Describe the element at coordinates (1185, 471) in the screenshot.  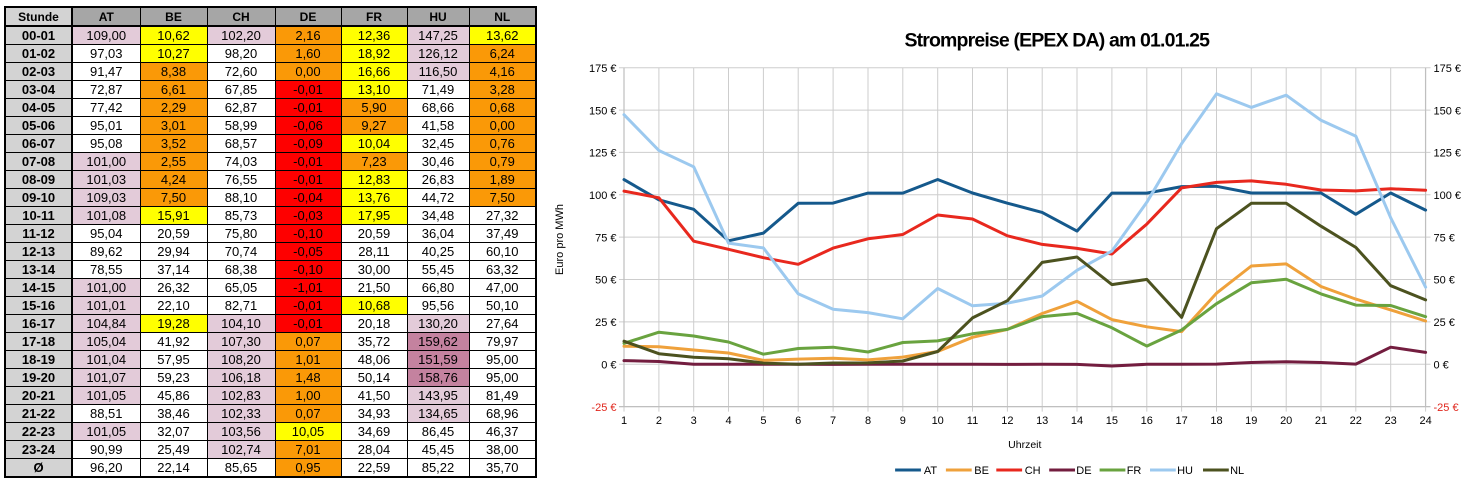
I see `svg-text: HU` at that location.